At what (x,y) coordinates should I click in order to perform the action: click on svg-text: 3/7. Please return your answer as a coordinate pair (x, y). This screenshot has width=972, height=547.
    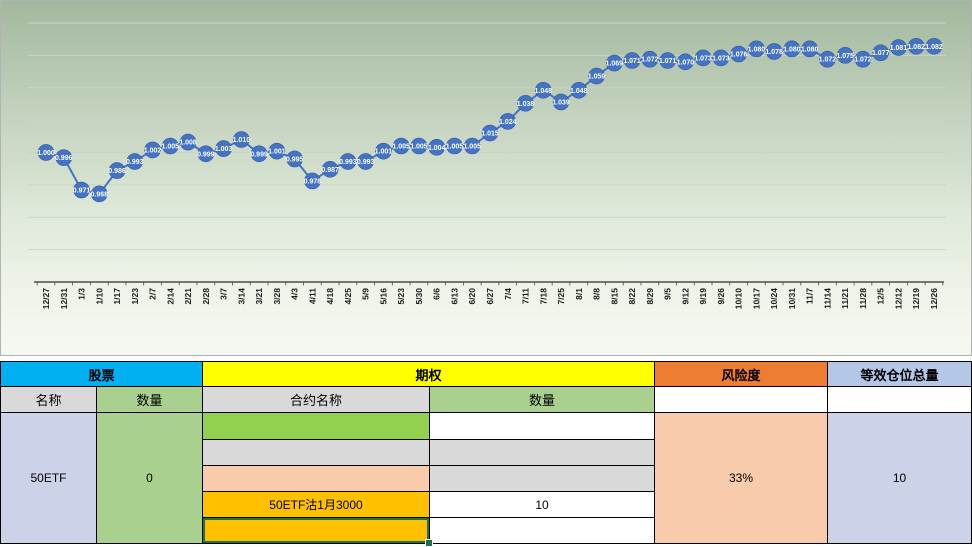
    Looking at the image, I should click on (224, 294).